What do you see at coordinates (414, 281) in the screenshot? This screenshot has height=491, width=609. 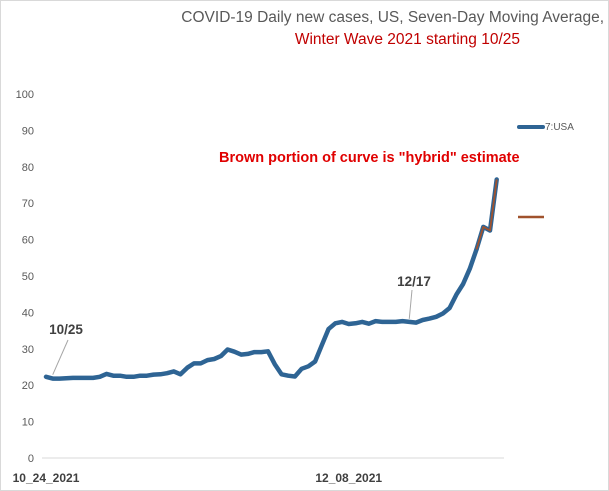 I see `callout-label-12-17: 12/17` at bounding box center [414, 281].